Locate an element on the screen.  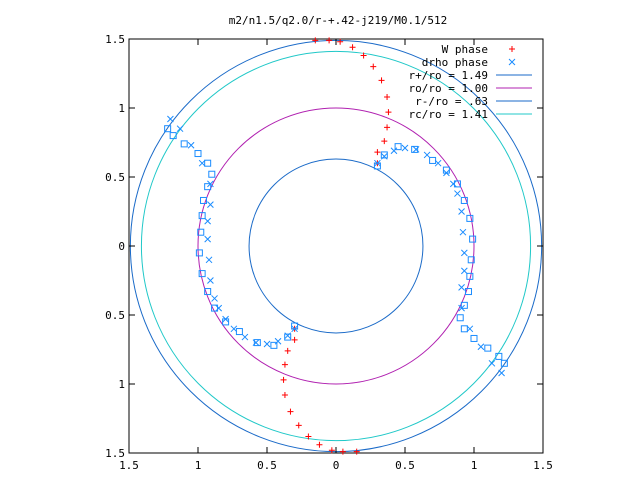
y-tick-label-1: 1 is located at coordinates (121, 108).